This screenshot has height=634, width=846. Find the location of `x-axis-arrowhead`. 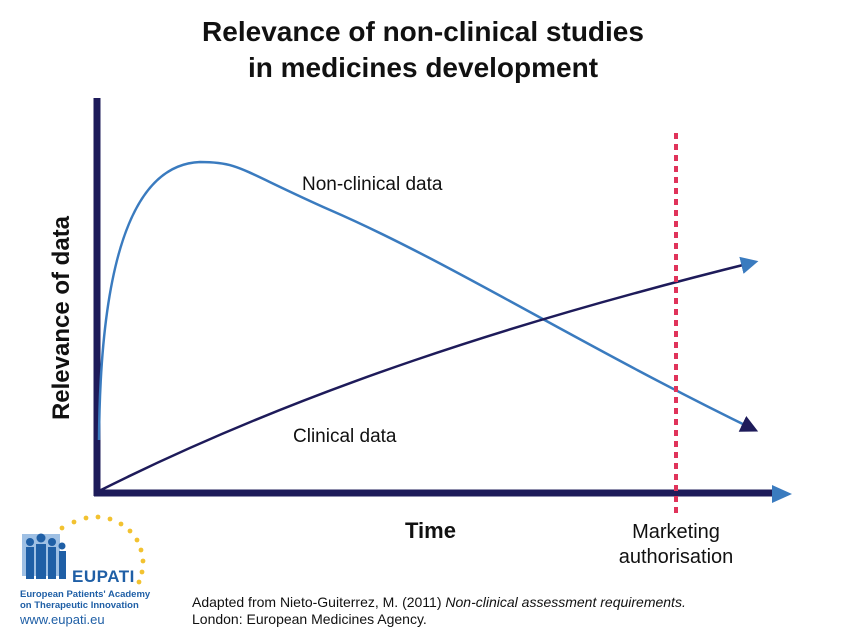

x-axis-arrowhead is located at coordinates (782, 494).